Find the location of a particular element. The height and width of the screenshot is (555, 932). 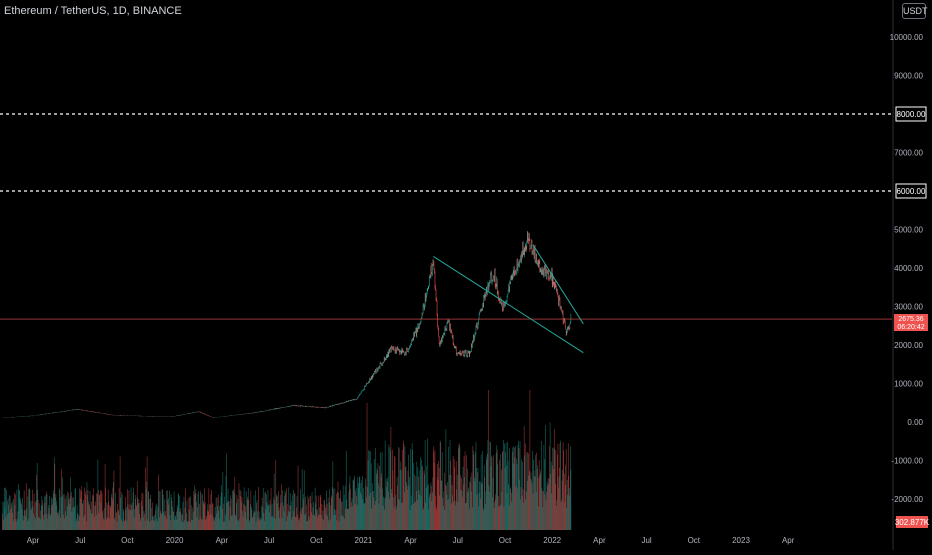

time-tick-label: 2020 is located at coordinates (175, 540).